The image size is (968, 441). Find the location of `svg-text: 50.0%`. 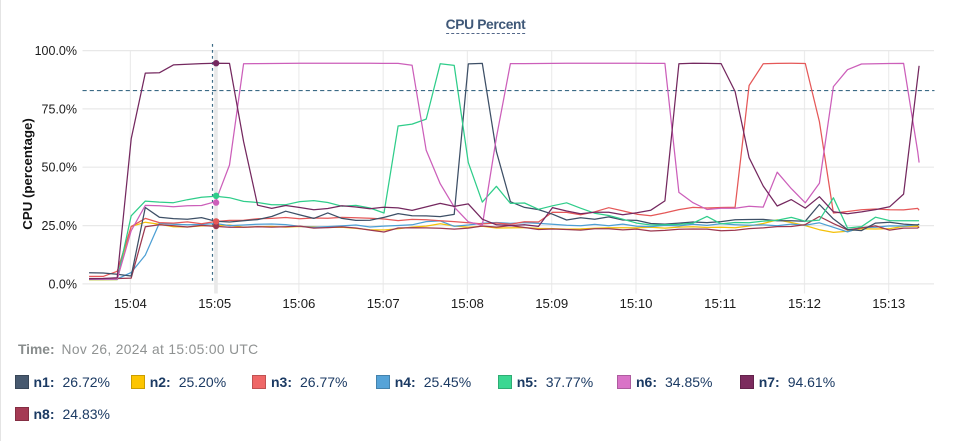

svg-text: 50.0% is located at coordinates (59, 168).